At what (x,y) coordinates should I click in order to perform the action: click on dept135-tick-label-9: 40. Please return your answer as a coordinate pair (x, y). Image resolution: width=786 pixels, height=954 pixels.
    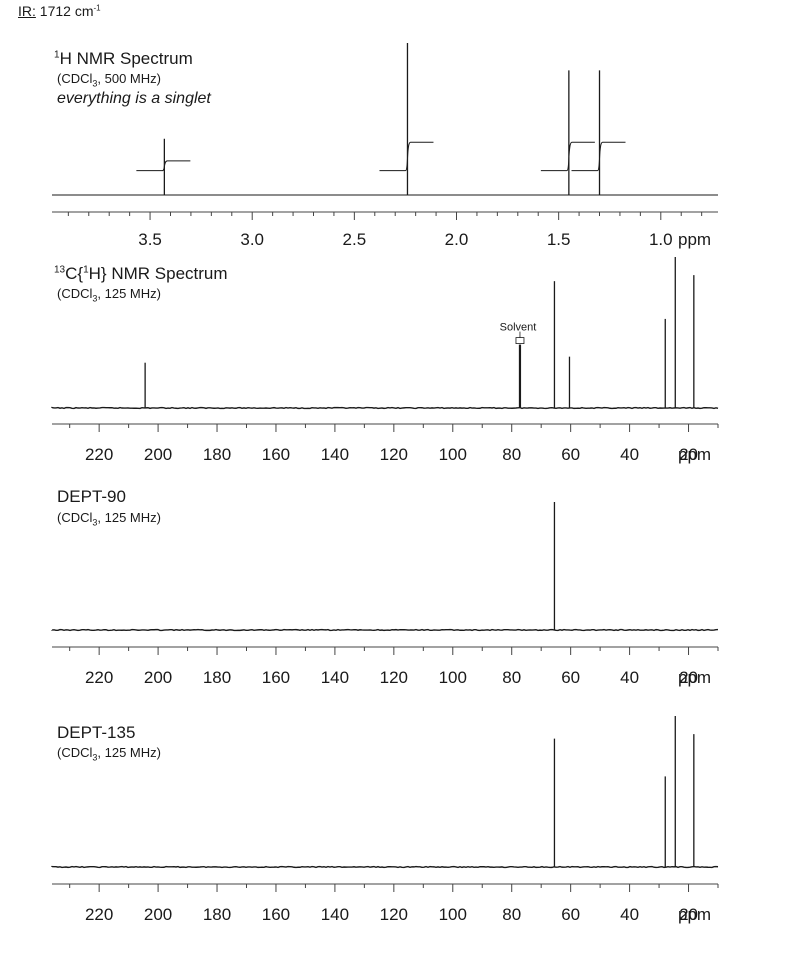
    Looking at the image, I should click on (629, 914).